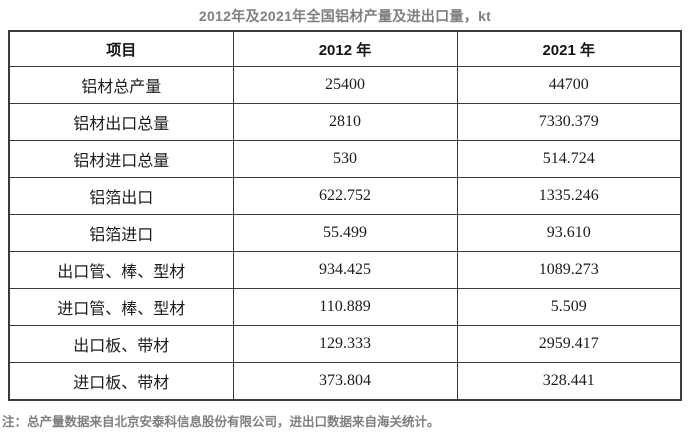 Image resolution: width=690 pixels, height=441 pixels. I want to click on header-row: 项目 2012 年 2021 年, so click(345, 48).